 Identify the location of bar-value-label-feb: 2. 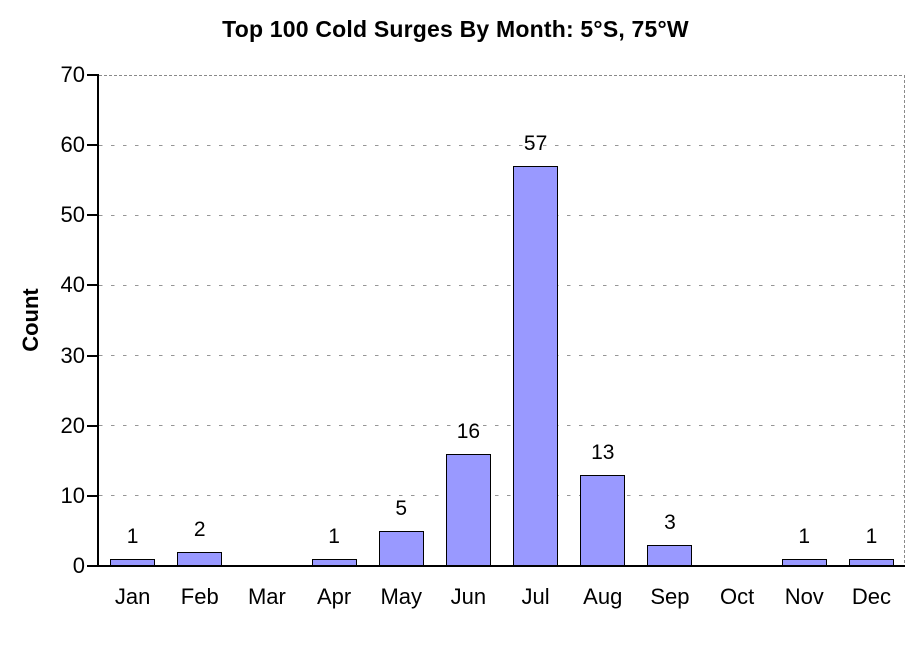
(199, 529).